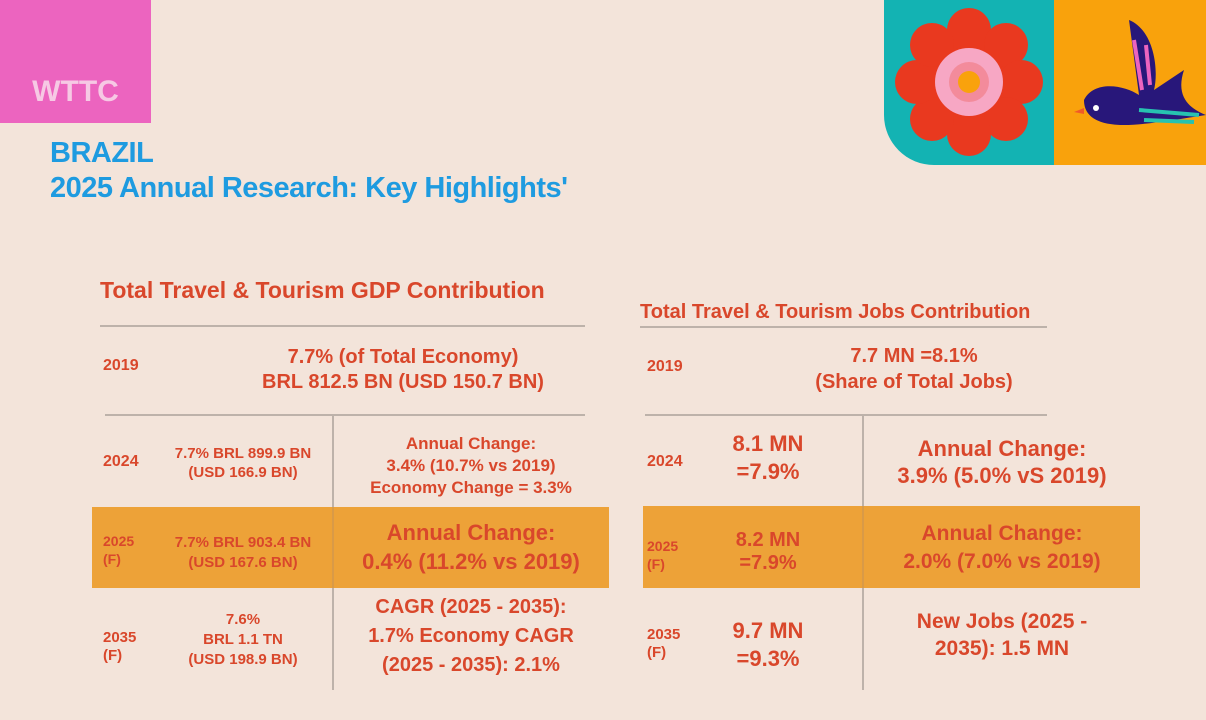  Describe the element at coordinates (243, 463) in the screenshot. I see `gdp-2024-value: 7.7% BRL 899.9 BN (USD 166.9 BN)` at that location.